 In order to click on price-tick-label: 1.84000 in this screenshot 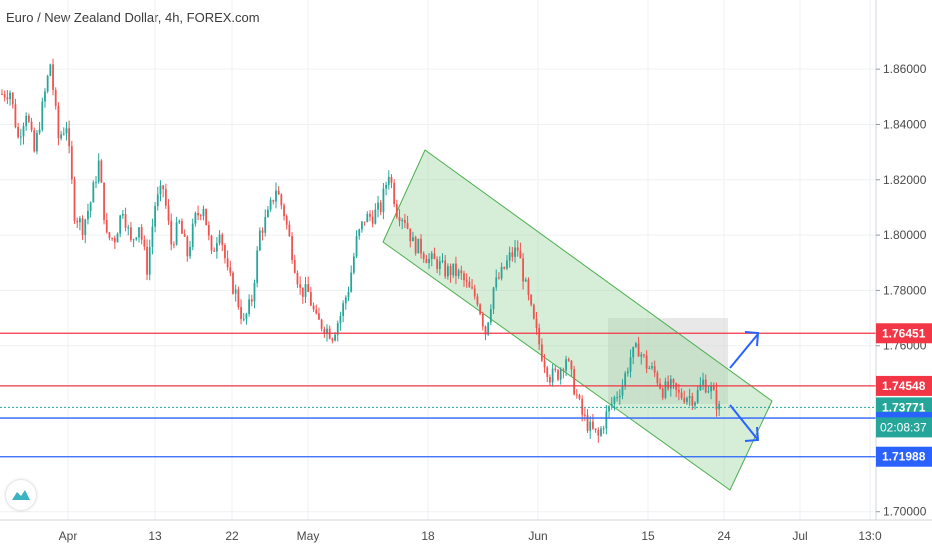, I will do `click(905, 124)`.